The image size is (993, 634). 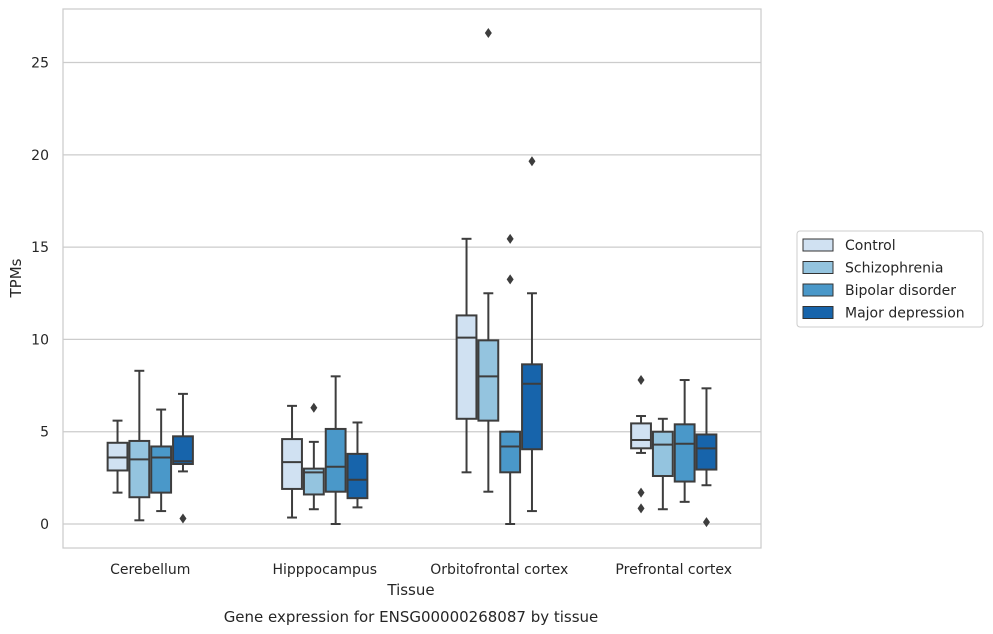 I want to click on y-tick-label: 25, so click(x=40, y=64).